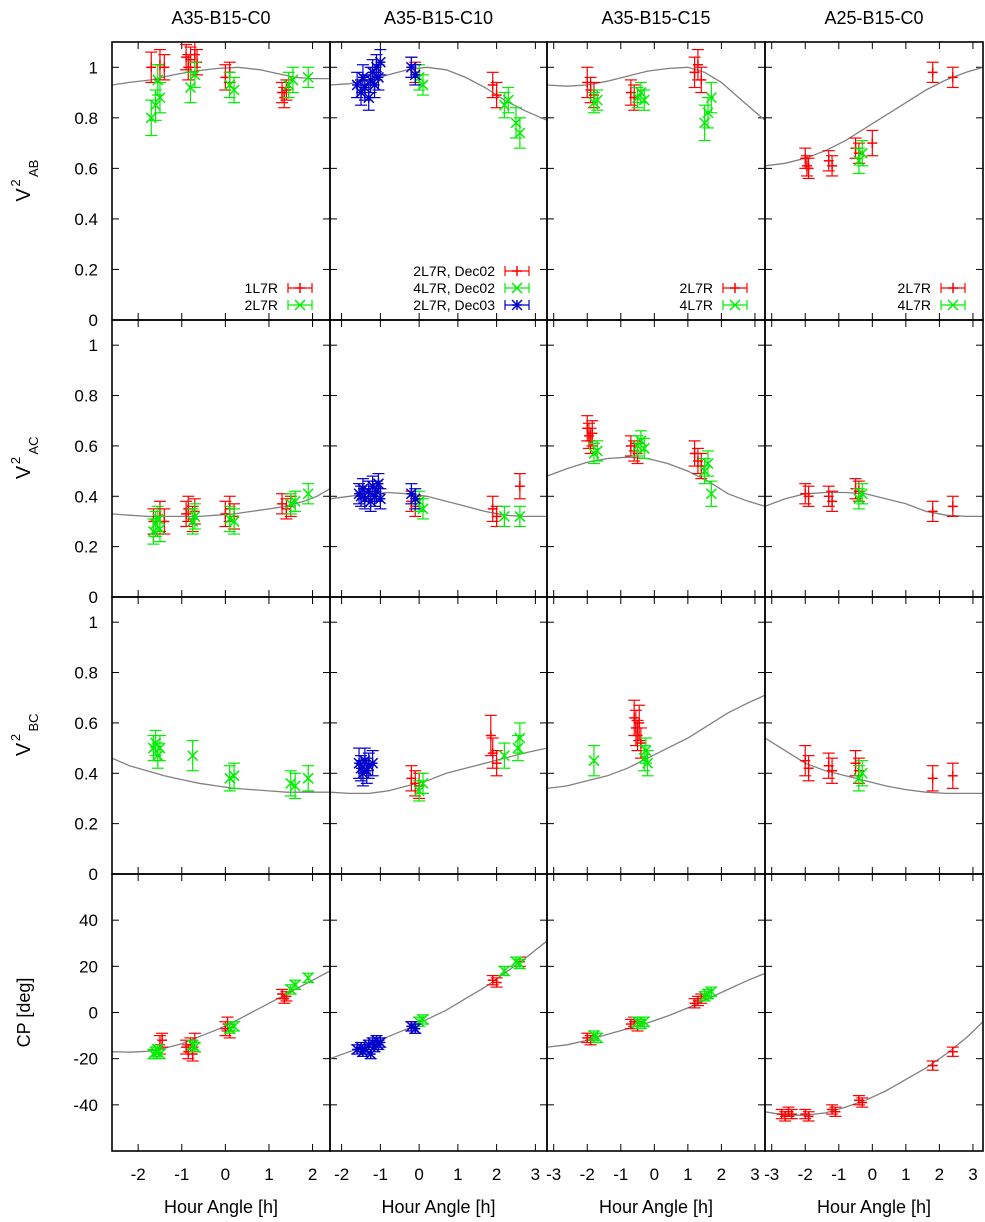  I want to click on y-axis-label-symbol: V, so click(24, 195).